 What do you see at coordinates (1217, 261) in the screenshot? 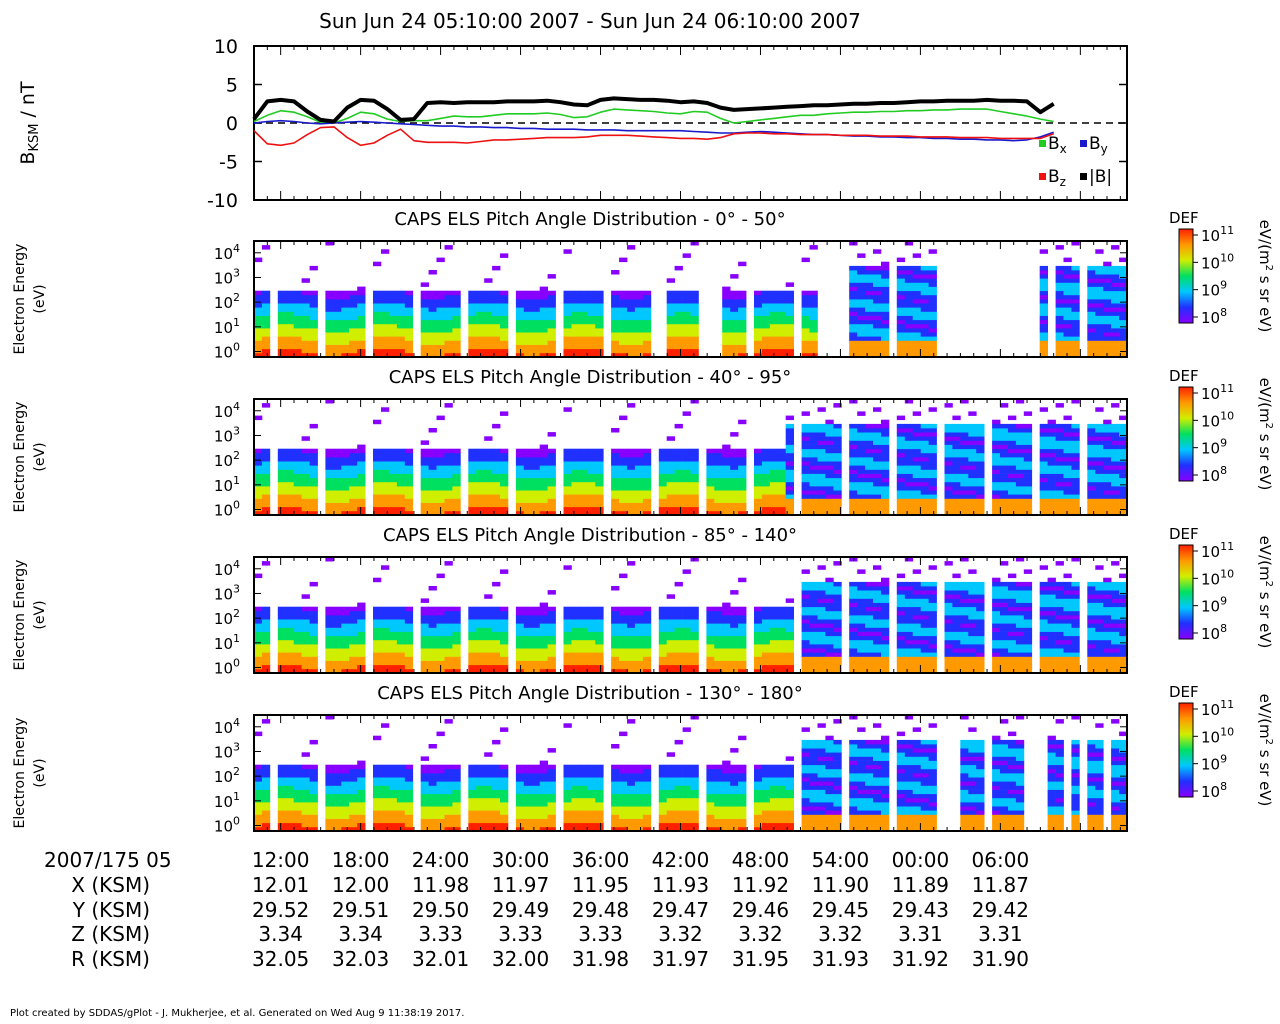
I see `colorbar-tick-label: 1010` at bounding box center [1217, 261].